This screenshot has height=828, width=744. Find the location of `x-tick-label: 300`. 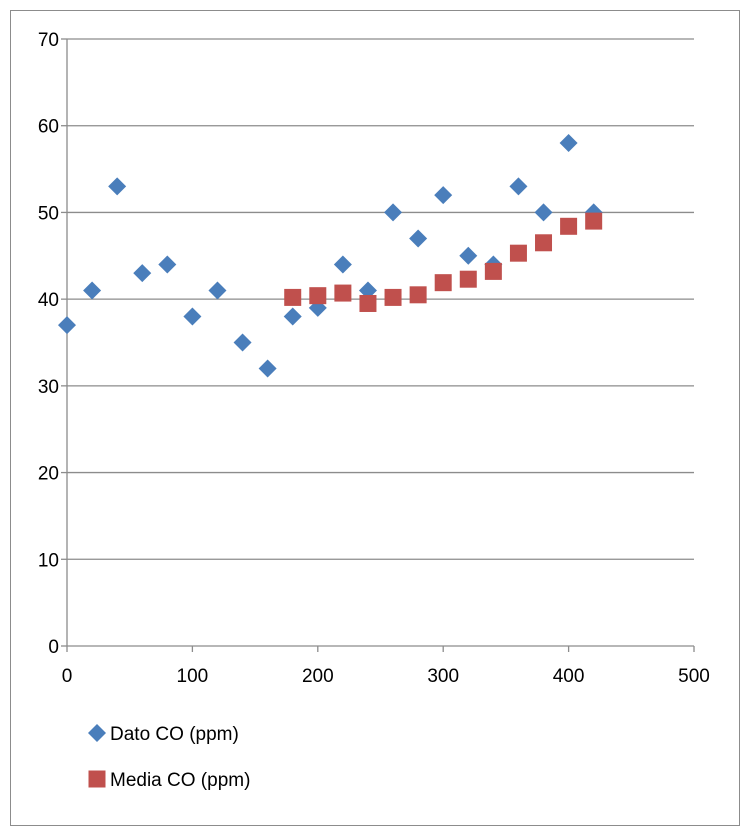

x-tick-label: 300 is located at coordinates (443, 676).